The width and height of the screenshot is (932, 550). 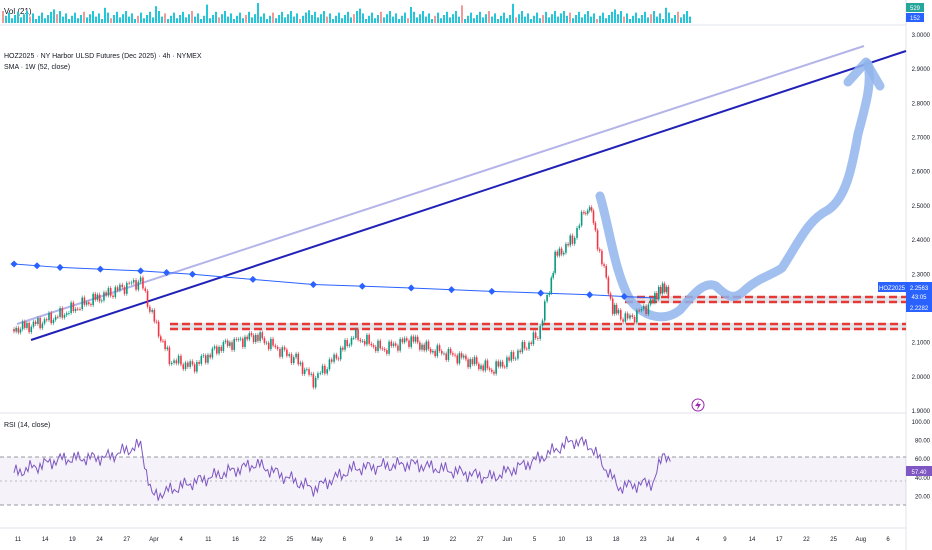 What do you see at coordinates (921, 423) in the screenshot?
I see `rsi-tick-label: 100.00` at bounding box center [921, 423].